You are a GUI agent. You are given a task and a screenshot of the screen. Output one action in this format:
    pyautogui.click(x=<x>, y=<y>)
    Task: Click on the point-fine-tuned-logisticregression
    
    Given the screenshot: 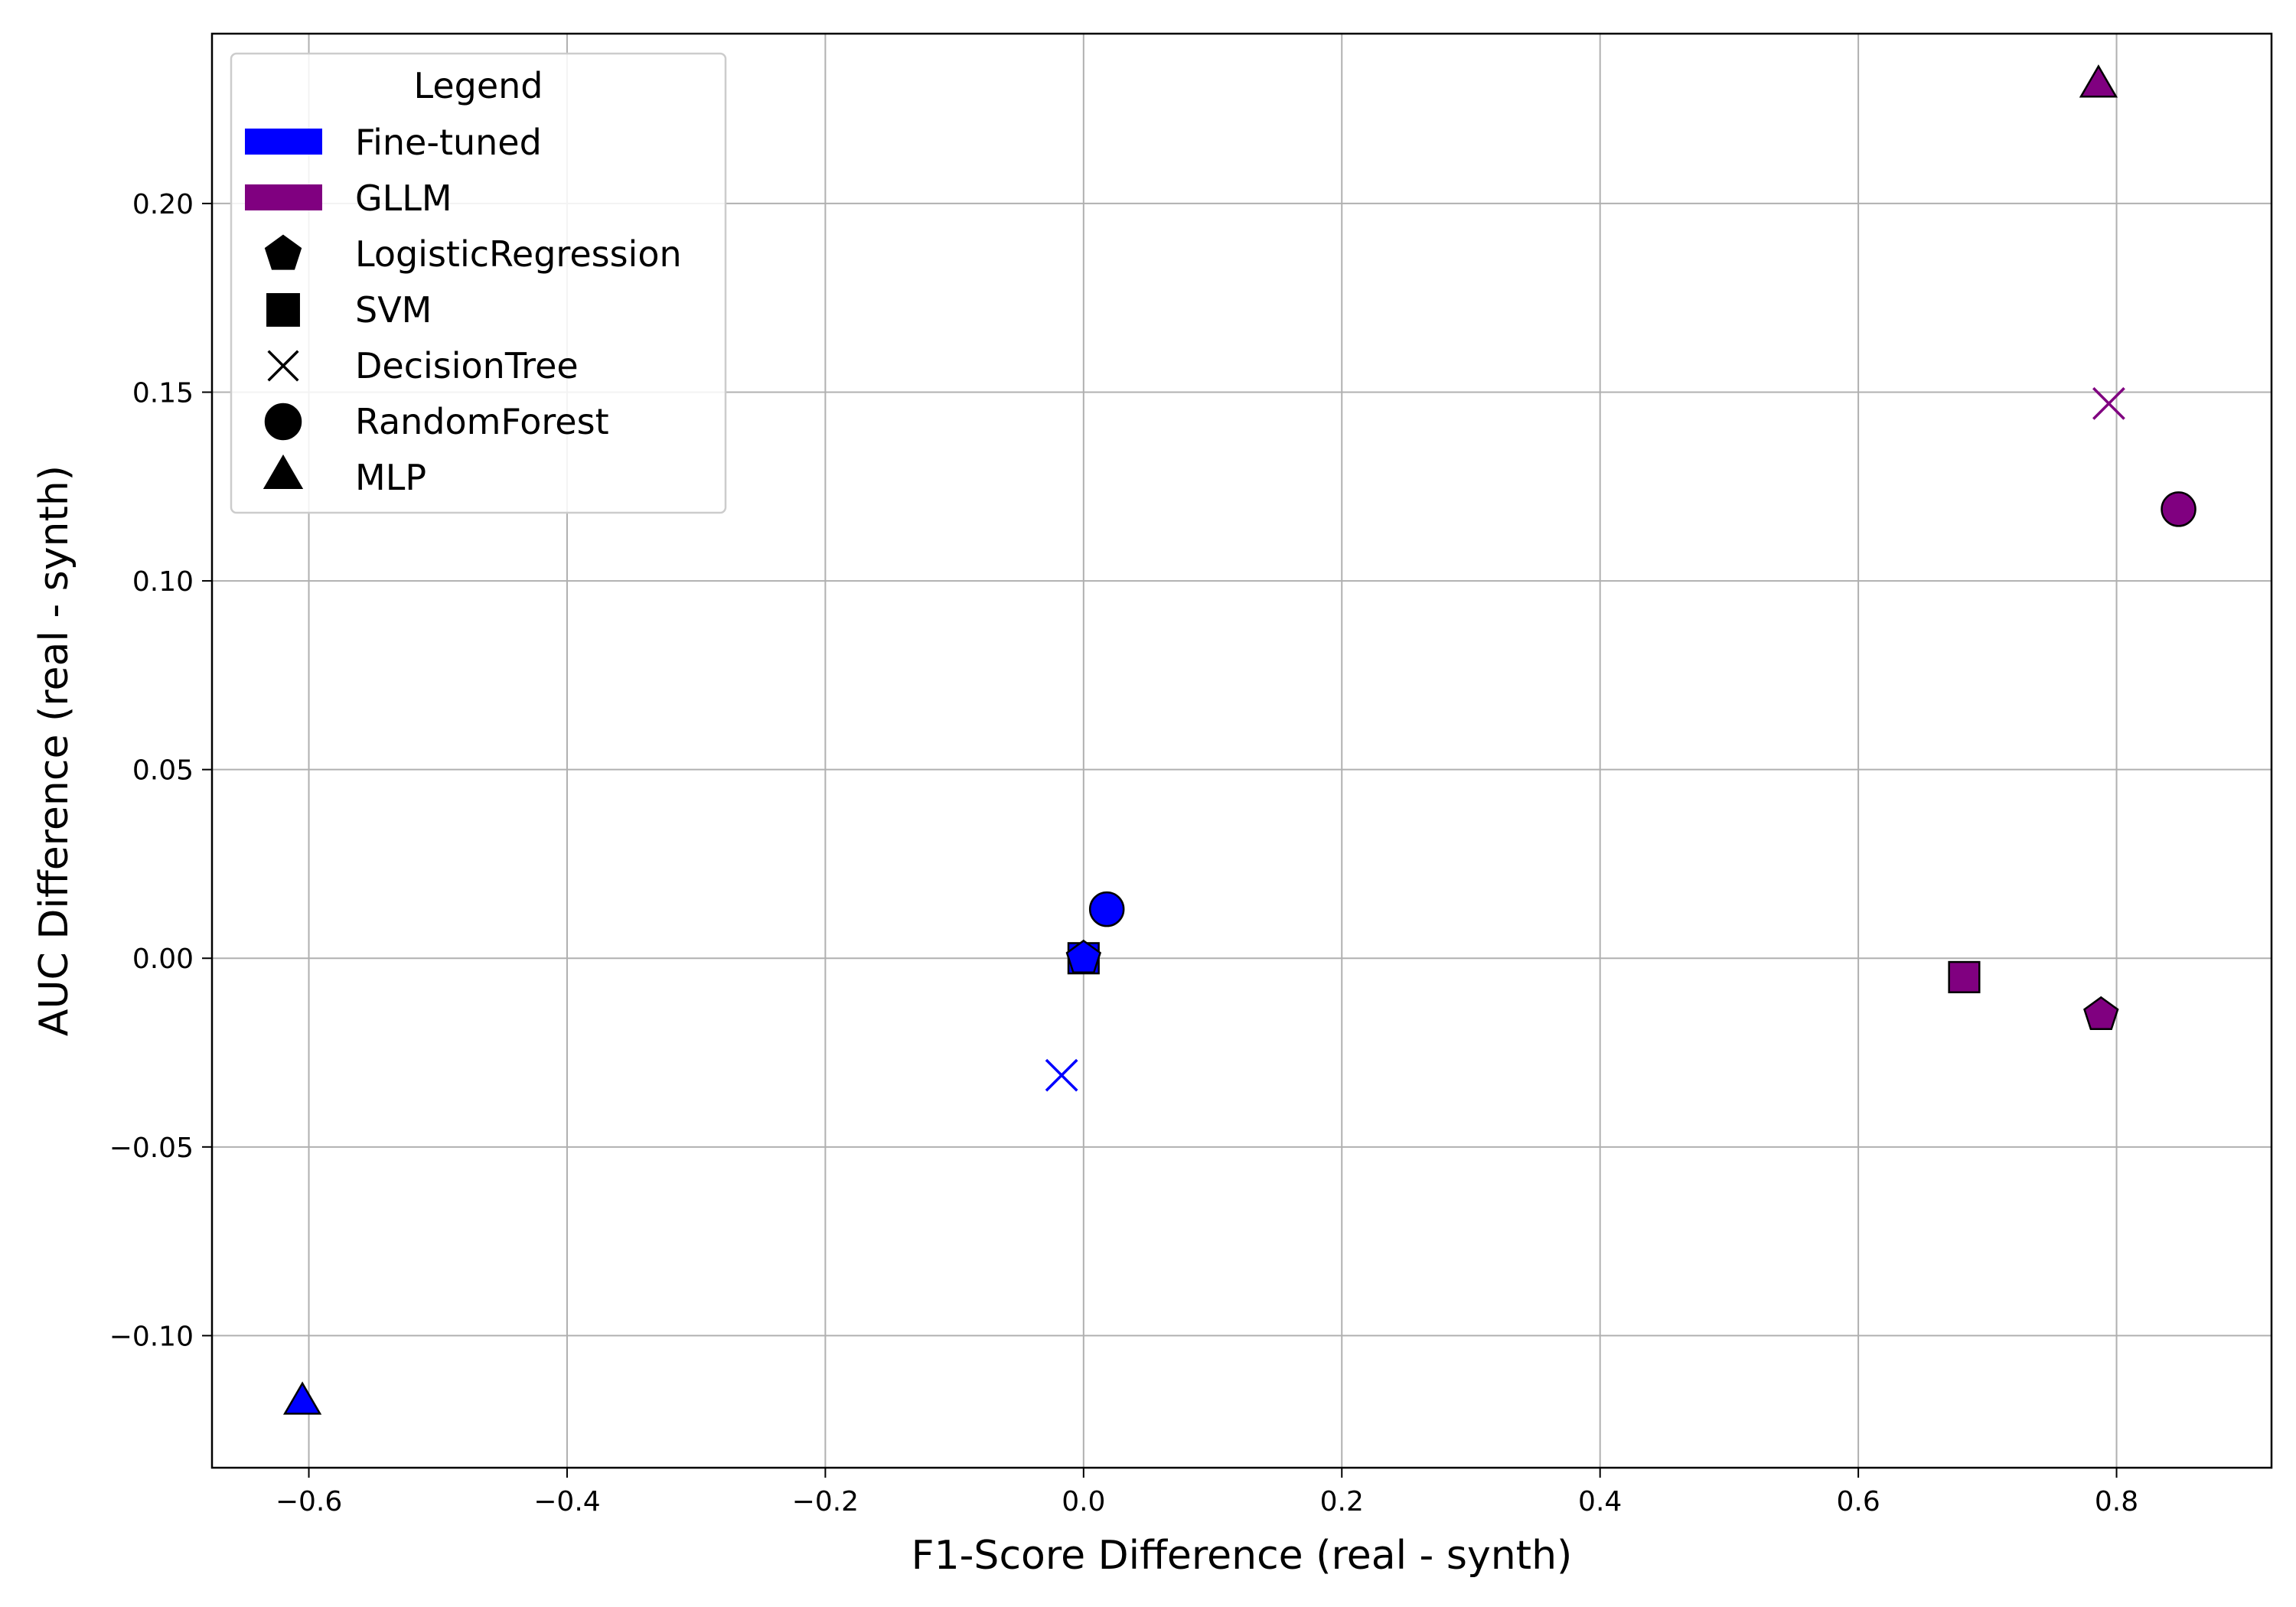 What is the action you would take?
    pyautogui.click(x=1083, y=956)
    